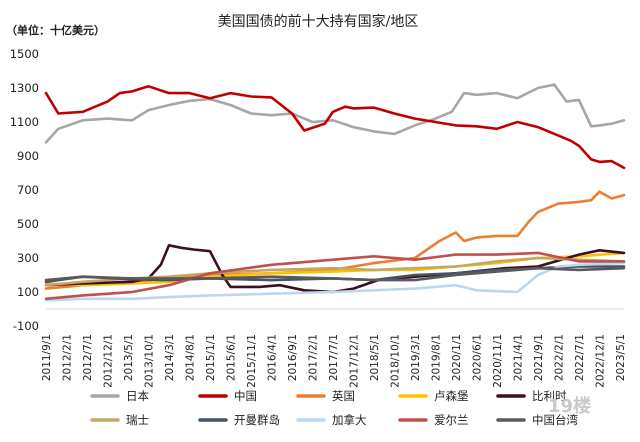 This screenshot has height=442, width=640. Describe the element at coordinates (569, 406) in the screenshot. I see `watermark: 19楼` at that location.